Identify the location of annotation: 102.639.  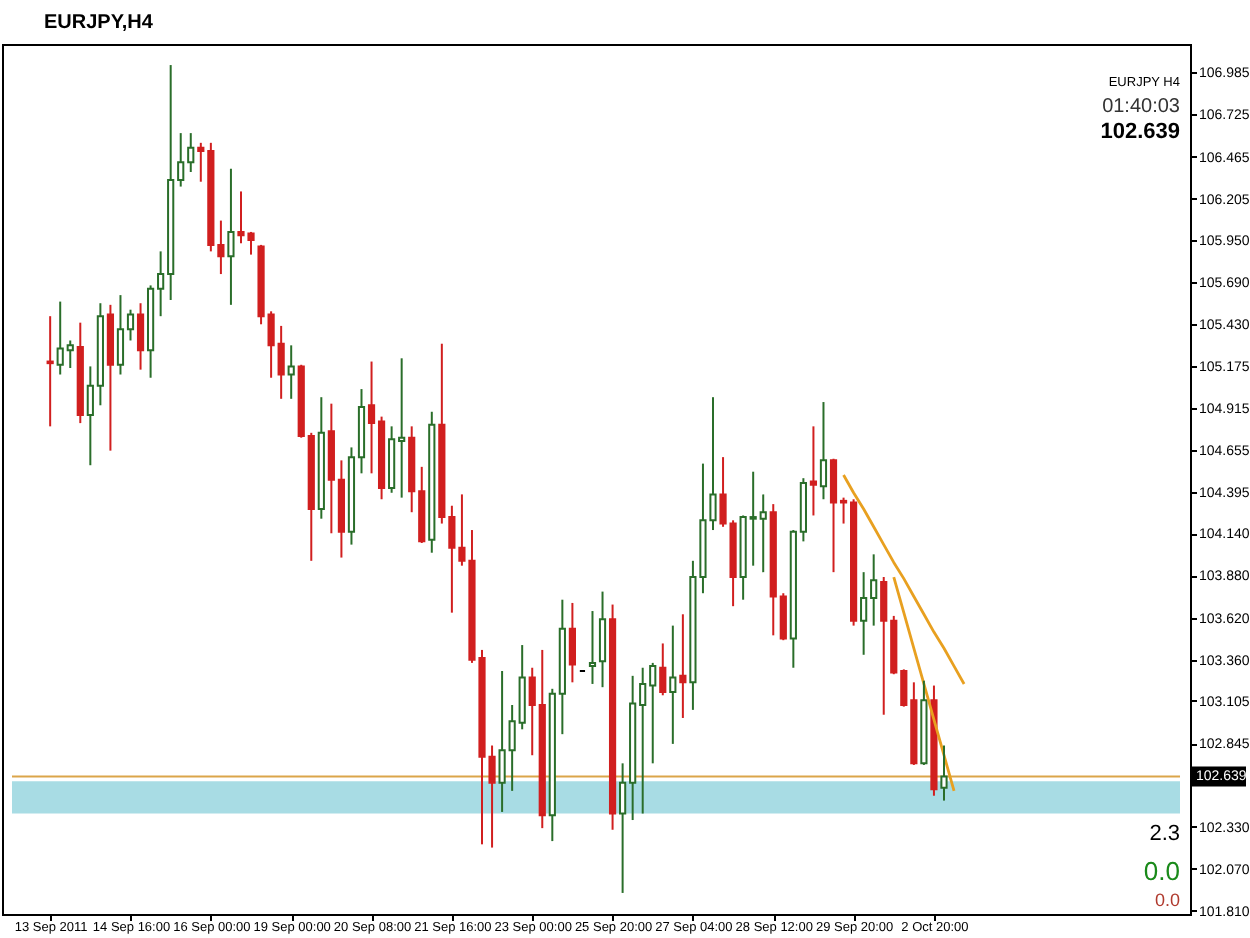
(1140, 132).